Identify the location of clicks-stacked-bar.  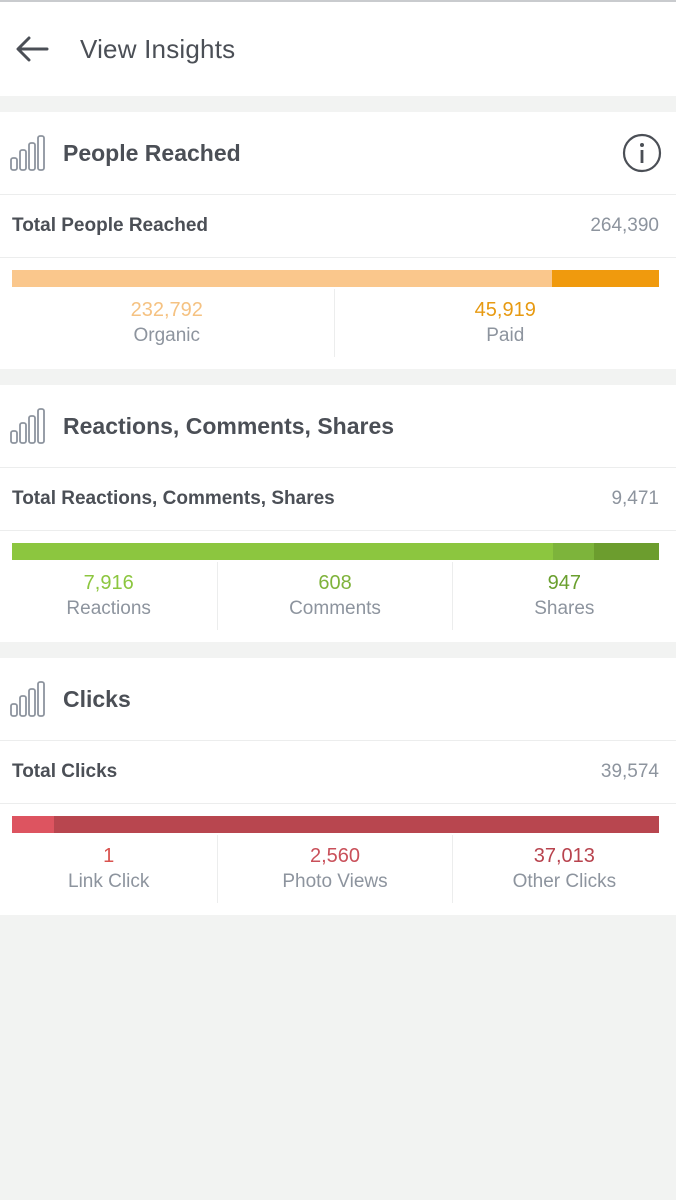
(335, 824).